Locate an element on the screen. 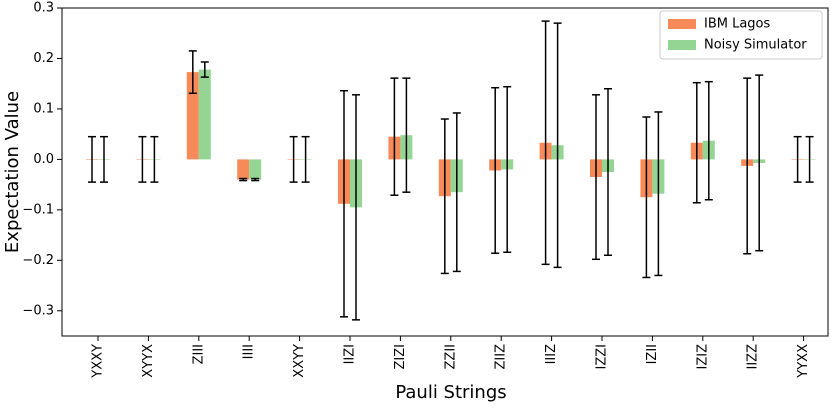  x-tick-label: IIZZ is located at coordinates (753, 357).